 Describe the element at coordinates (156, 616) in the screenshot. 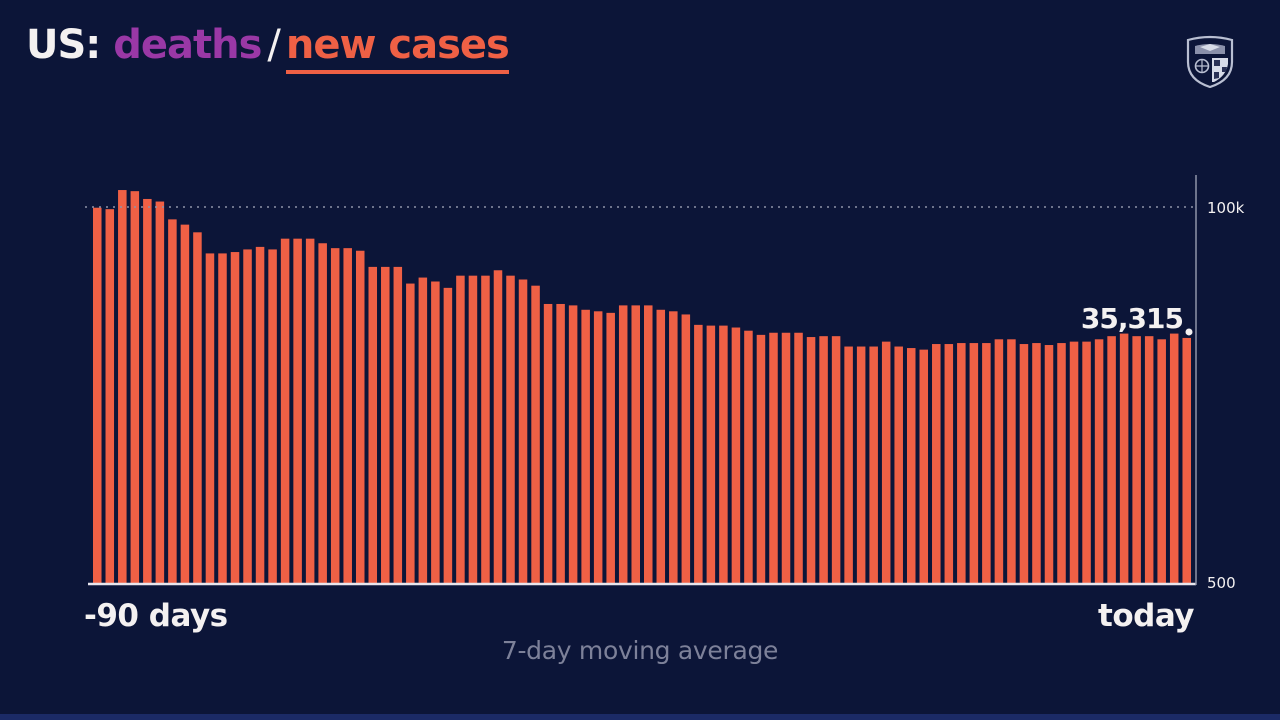

I see `x-axis-start-label: -90 days` at that location.